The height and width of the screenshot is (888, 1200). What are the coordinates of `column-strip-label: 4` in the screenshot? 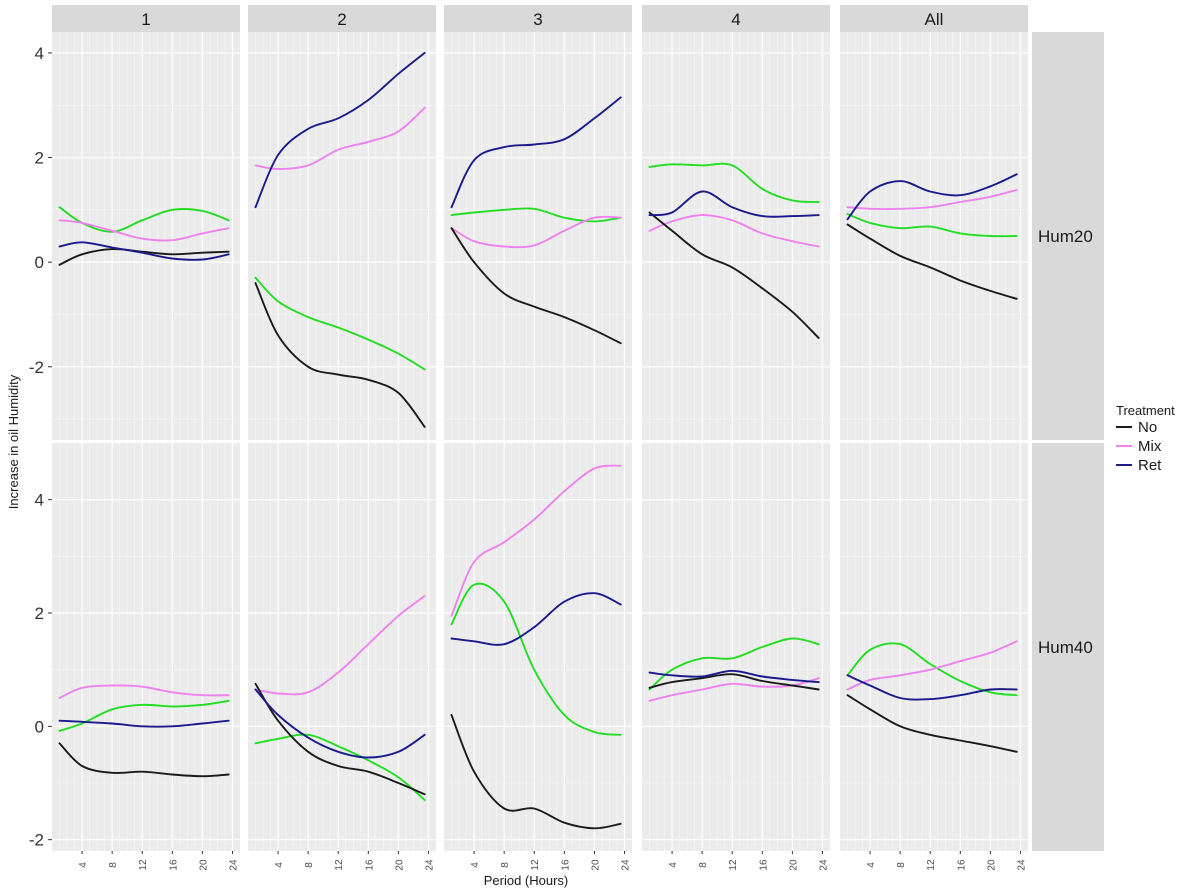 It's located at (735, 19).